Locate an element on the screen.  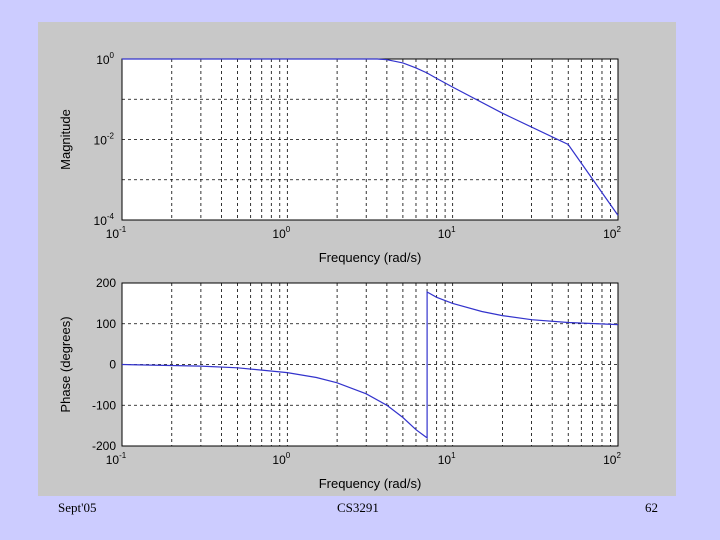
phase-x-tick-label: 10¹ is located at coordinates (447, 459).